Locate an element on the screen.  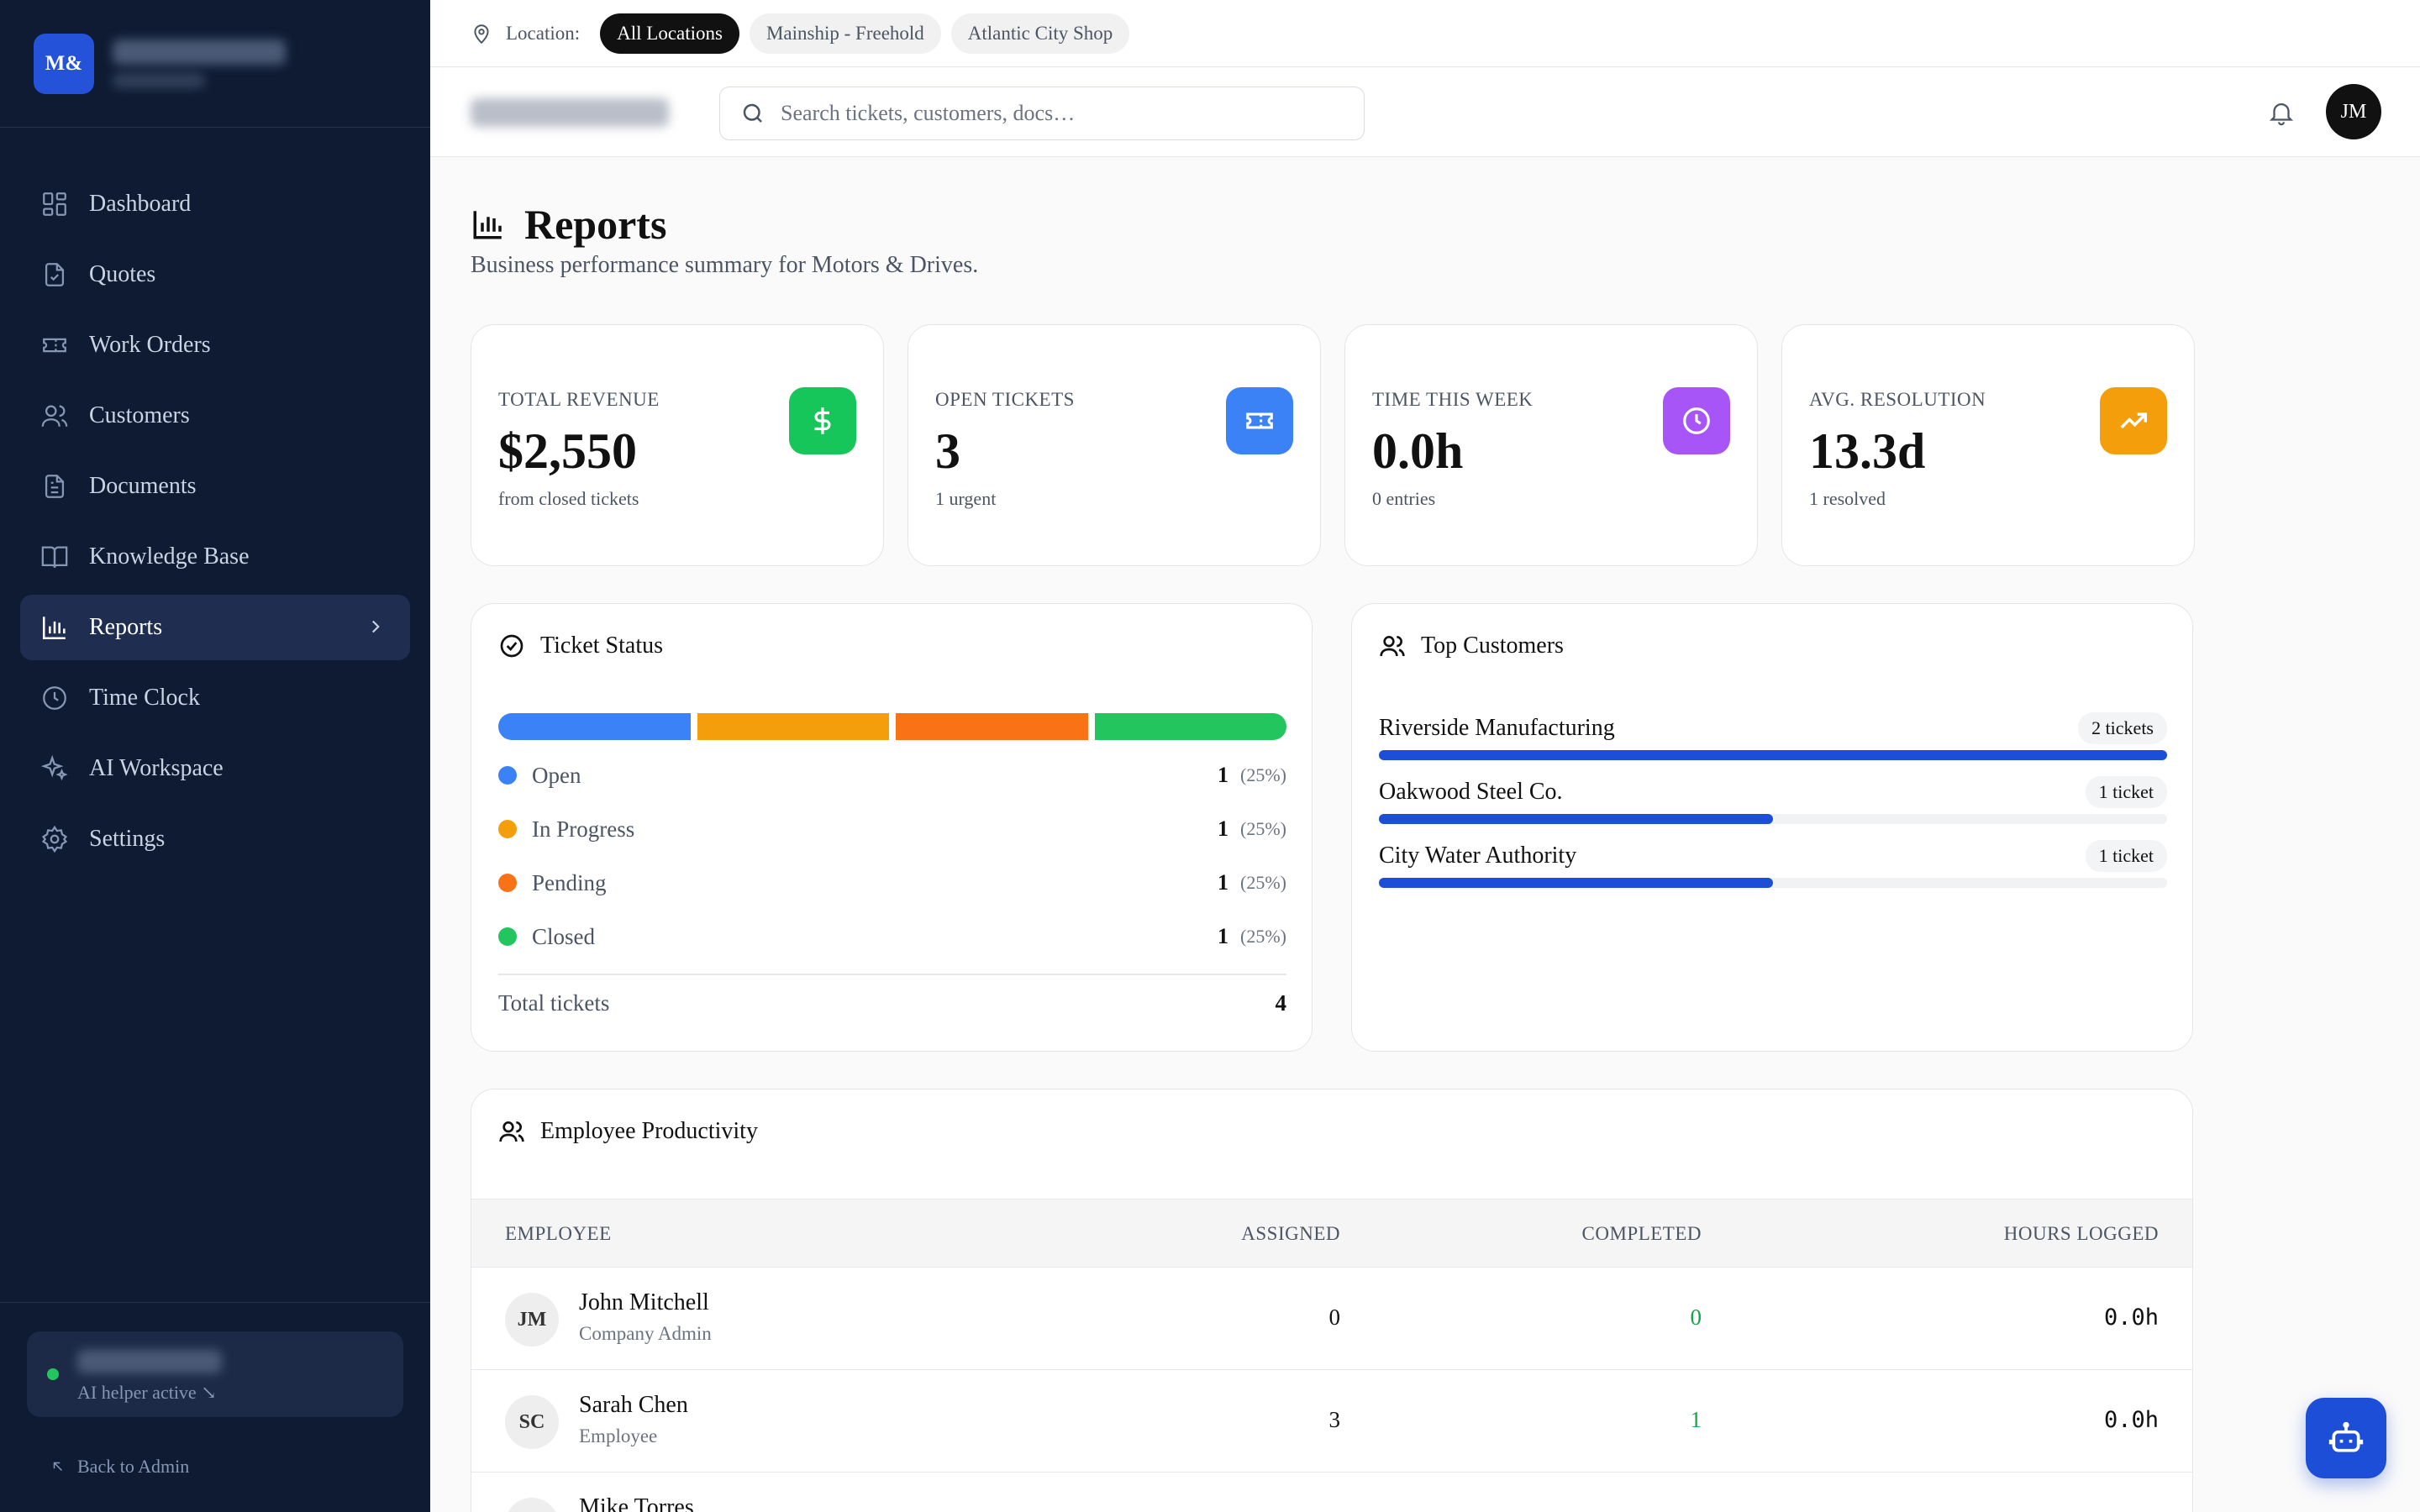
stat-card-time-this-week: TIME THIS WEEK 0.0h 0 entries is located at coordinates (1551, 445).